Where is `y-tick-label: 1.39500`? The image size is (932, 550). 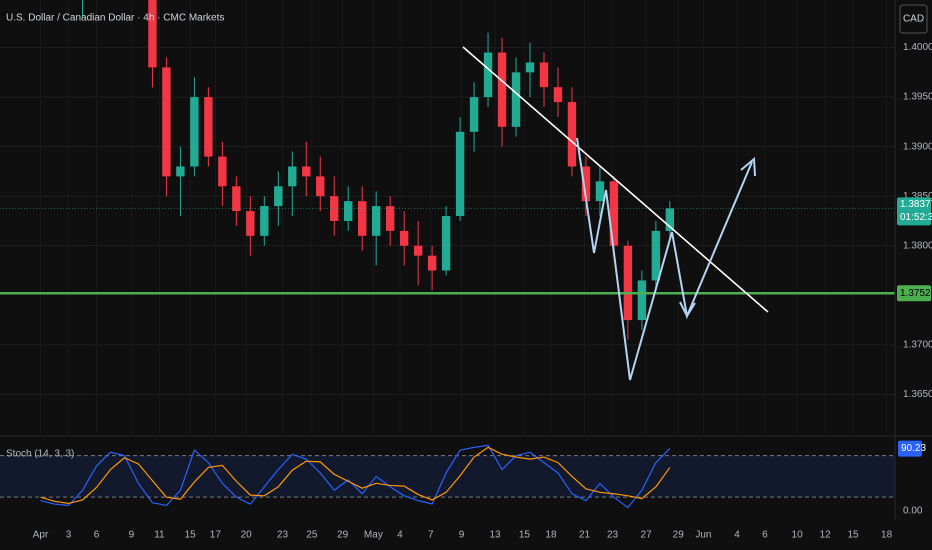 y-tick-label: 1.39500 is located at coordinates (917, 97).